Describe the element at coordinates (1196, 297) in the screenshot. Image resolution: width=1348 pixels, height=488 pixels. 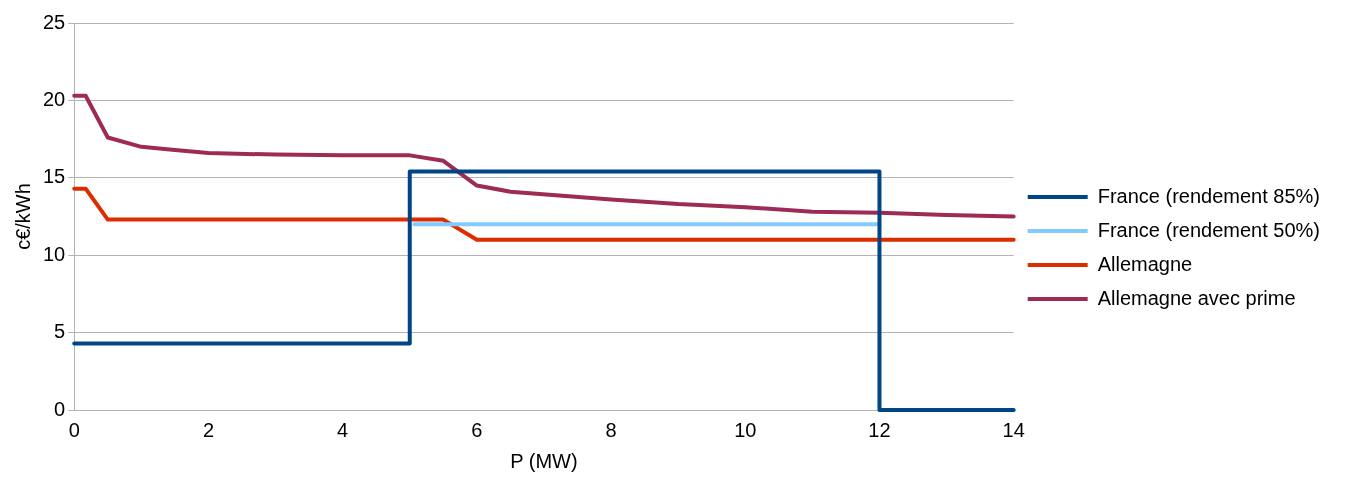
I see `legend-label: Allemagne avec prime` at that location.